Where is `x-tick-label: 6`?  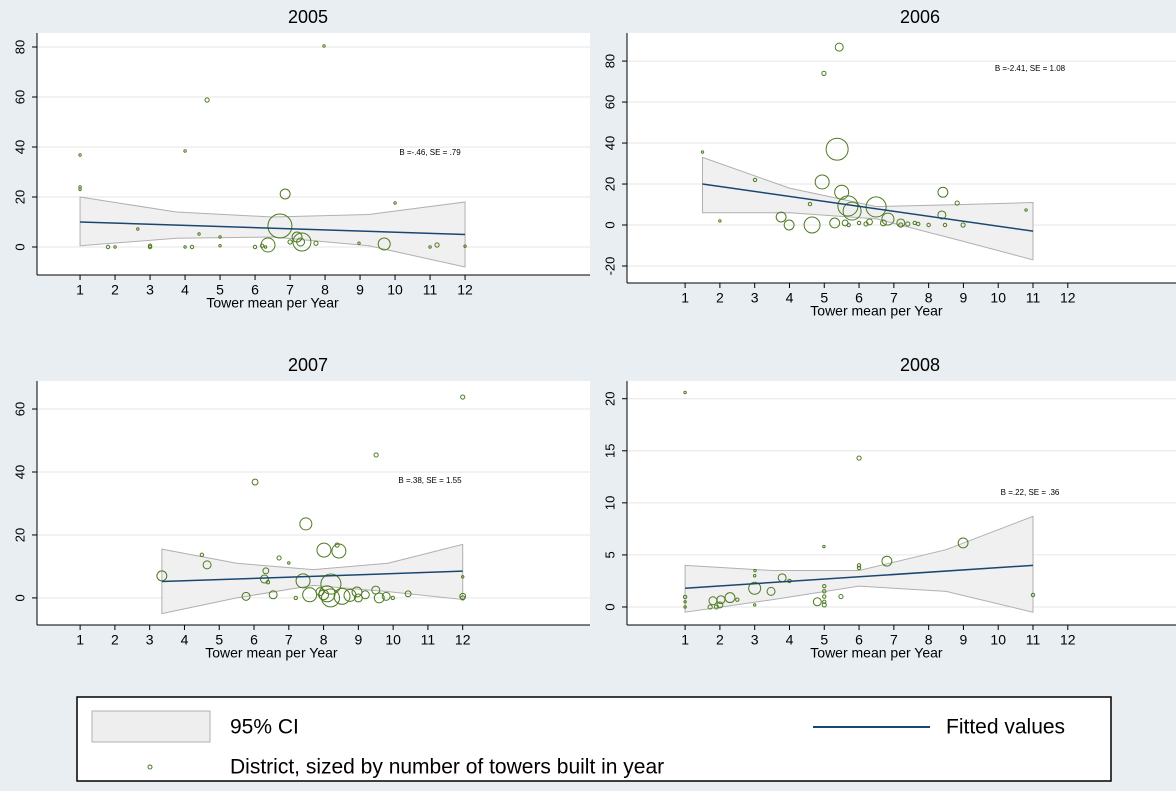 x-tick-label: 6 is located at coordinates (859, 640).